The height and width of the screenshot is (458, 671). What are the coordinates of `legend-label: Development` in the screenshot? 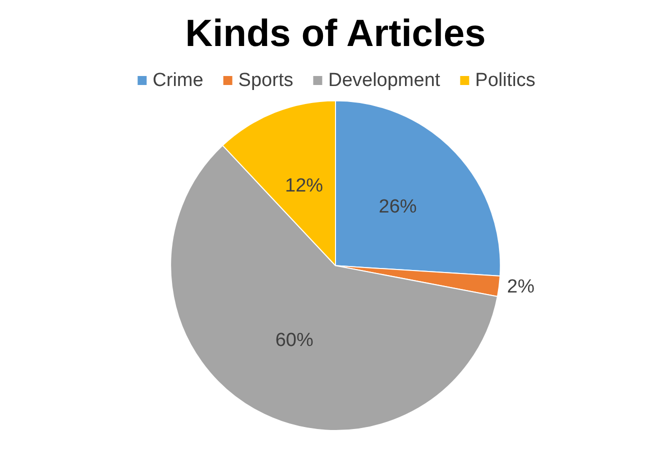 It's located at (384, 80).